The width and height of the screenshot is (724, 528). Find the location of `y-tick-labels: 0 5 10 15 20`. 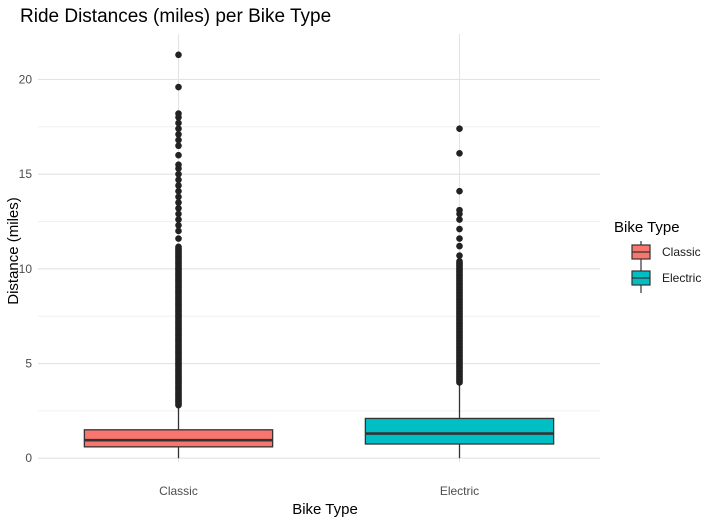

y-tick-labels: 0 5 10 15 20 is located at coordinates (26, 268).